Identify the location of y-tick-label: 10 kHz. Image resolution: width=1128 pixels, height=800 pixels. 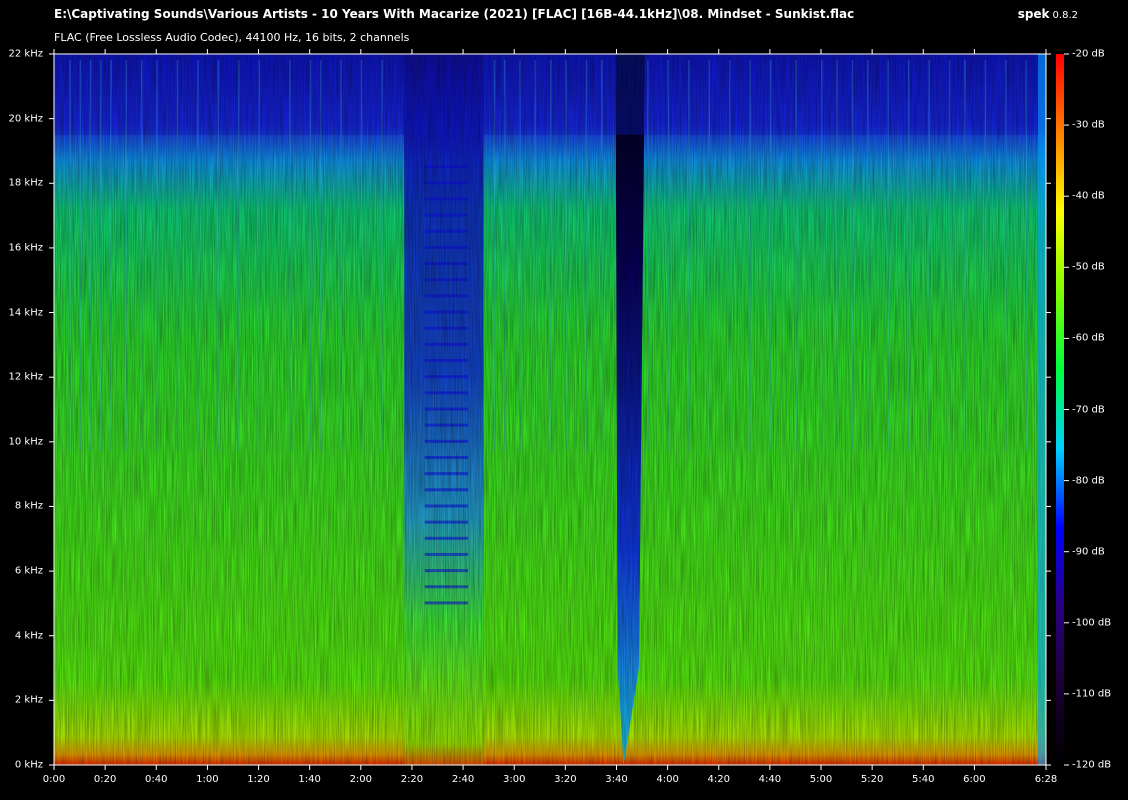
(25, 442).